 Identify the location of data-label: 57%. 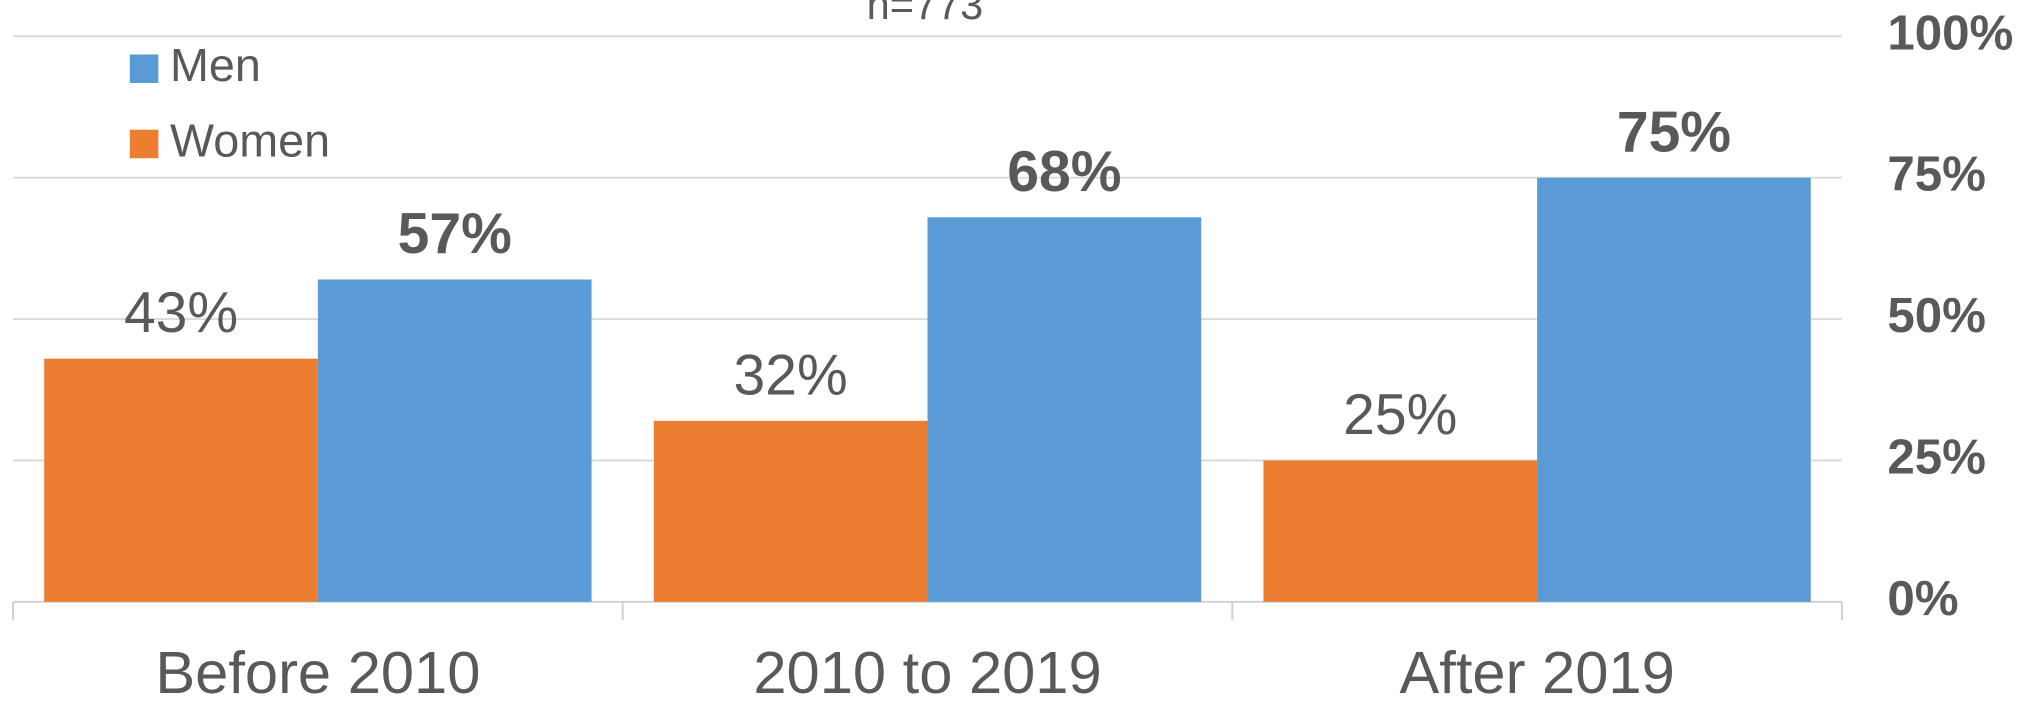
(455, 234).